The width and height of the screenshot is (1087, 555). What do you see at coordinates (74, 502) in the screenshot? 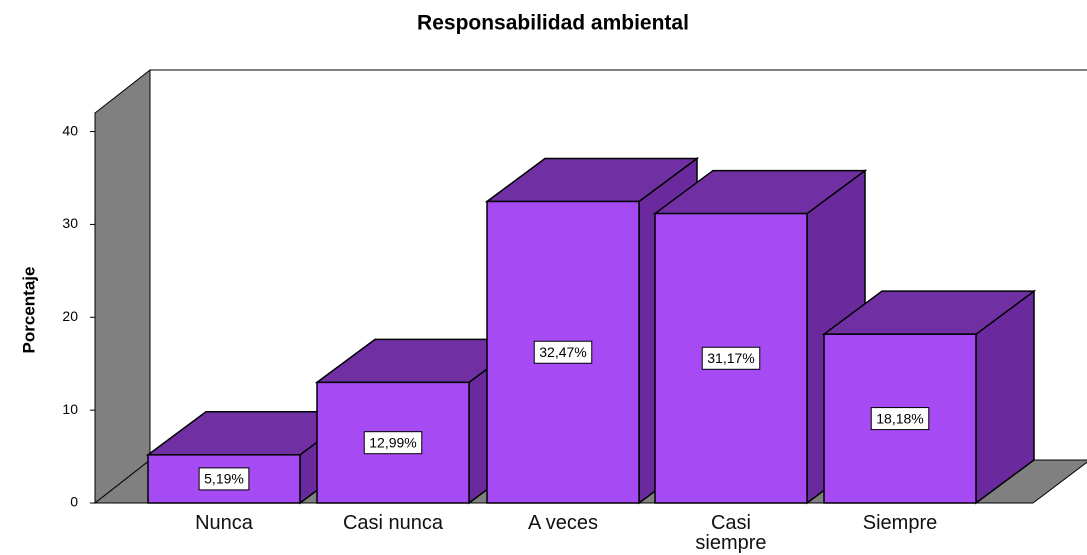
I see `y-tick-label: 0` at bounding box center [74, 502].